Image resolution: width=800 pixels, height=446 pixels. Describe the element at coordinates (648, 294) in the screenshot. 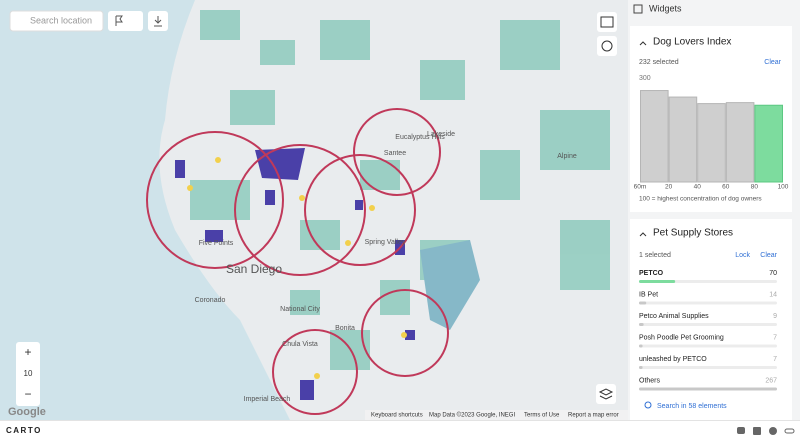

I see `store-name: IB Pet` at that location.